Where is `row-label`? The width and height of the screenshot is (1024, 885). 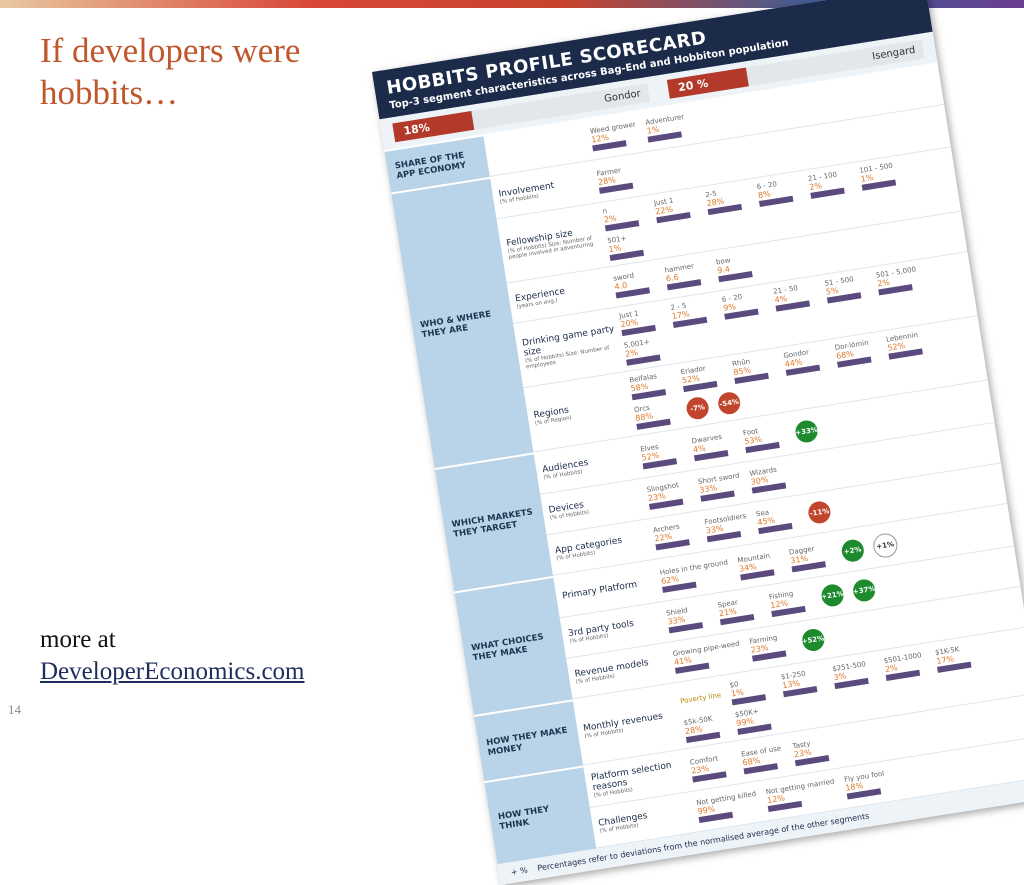 row-label is located at coordinates (541, 148).